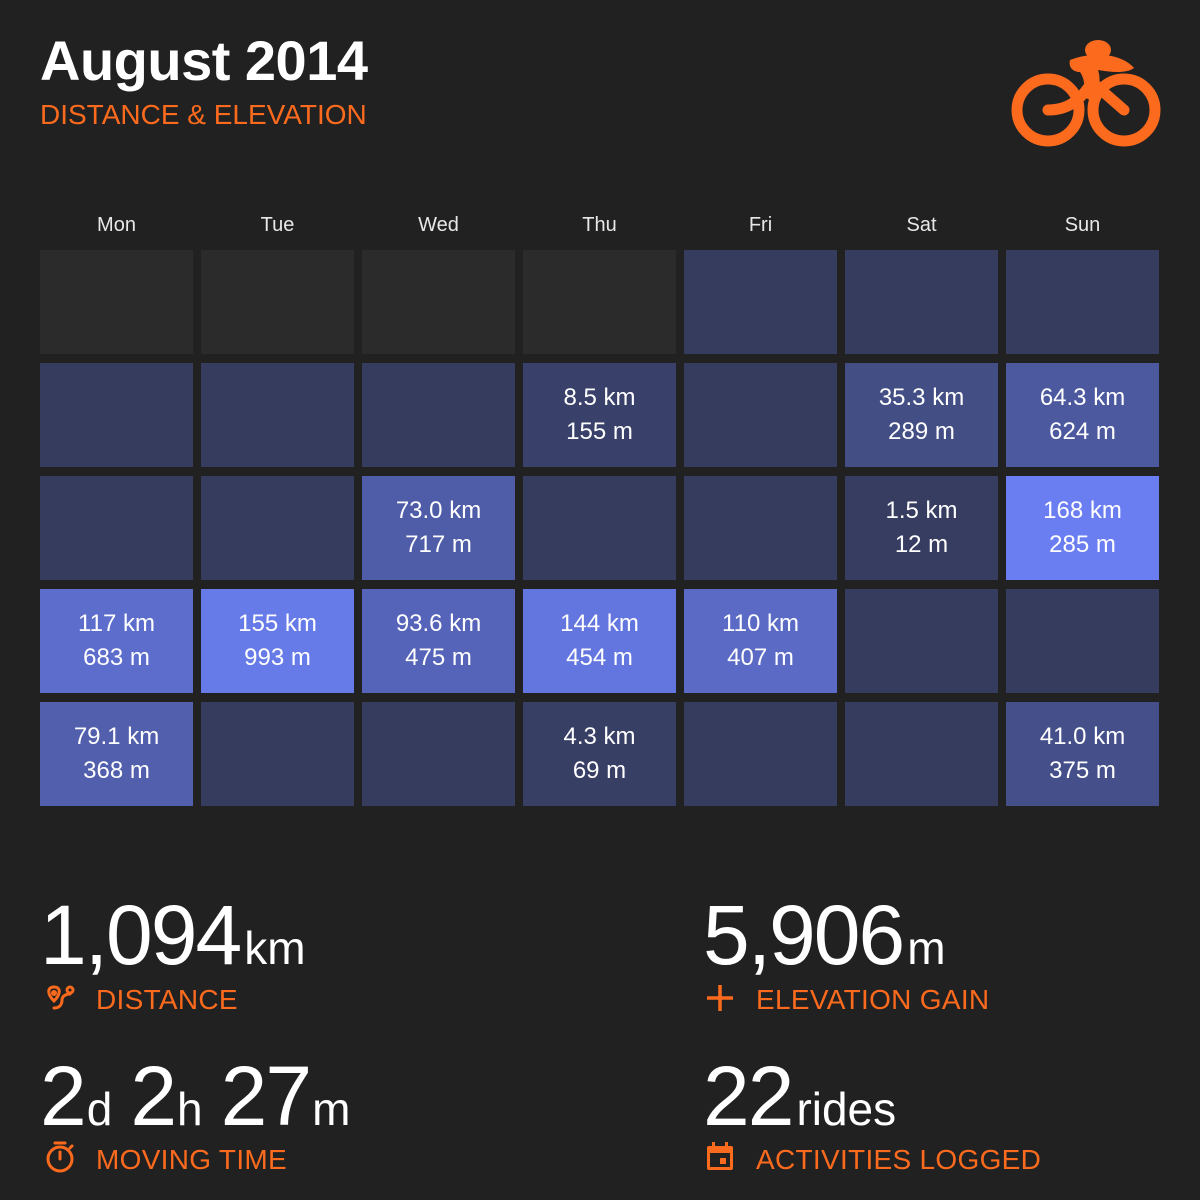 This screenshot has height=1200, width=1200. Describe the element at coordinates (266, 1096) in the screenshot. I see `moving-time-minutes: 27` at that location.